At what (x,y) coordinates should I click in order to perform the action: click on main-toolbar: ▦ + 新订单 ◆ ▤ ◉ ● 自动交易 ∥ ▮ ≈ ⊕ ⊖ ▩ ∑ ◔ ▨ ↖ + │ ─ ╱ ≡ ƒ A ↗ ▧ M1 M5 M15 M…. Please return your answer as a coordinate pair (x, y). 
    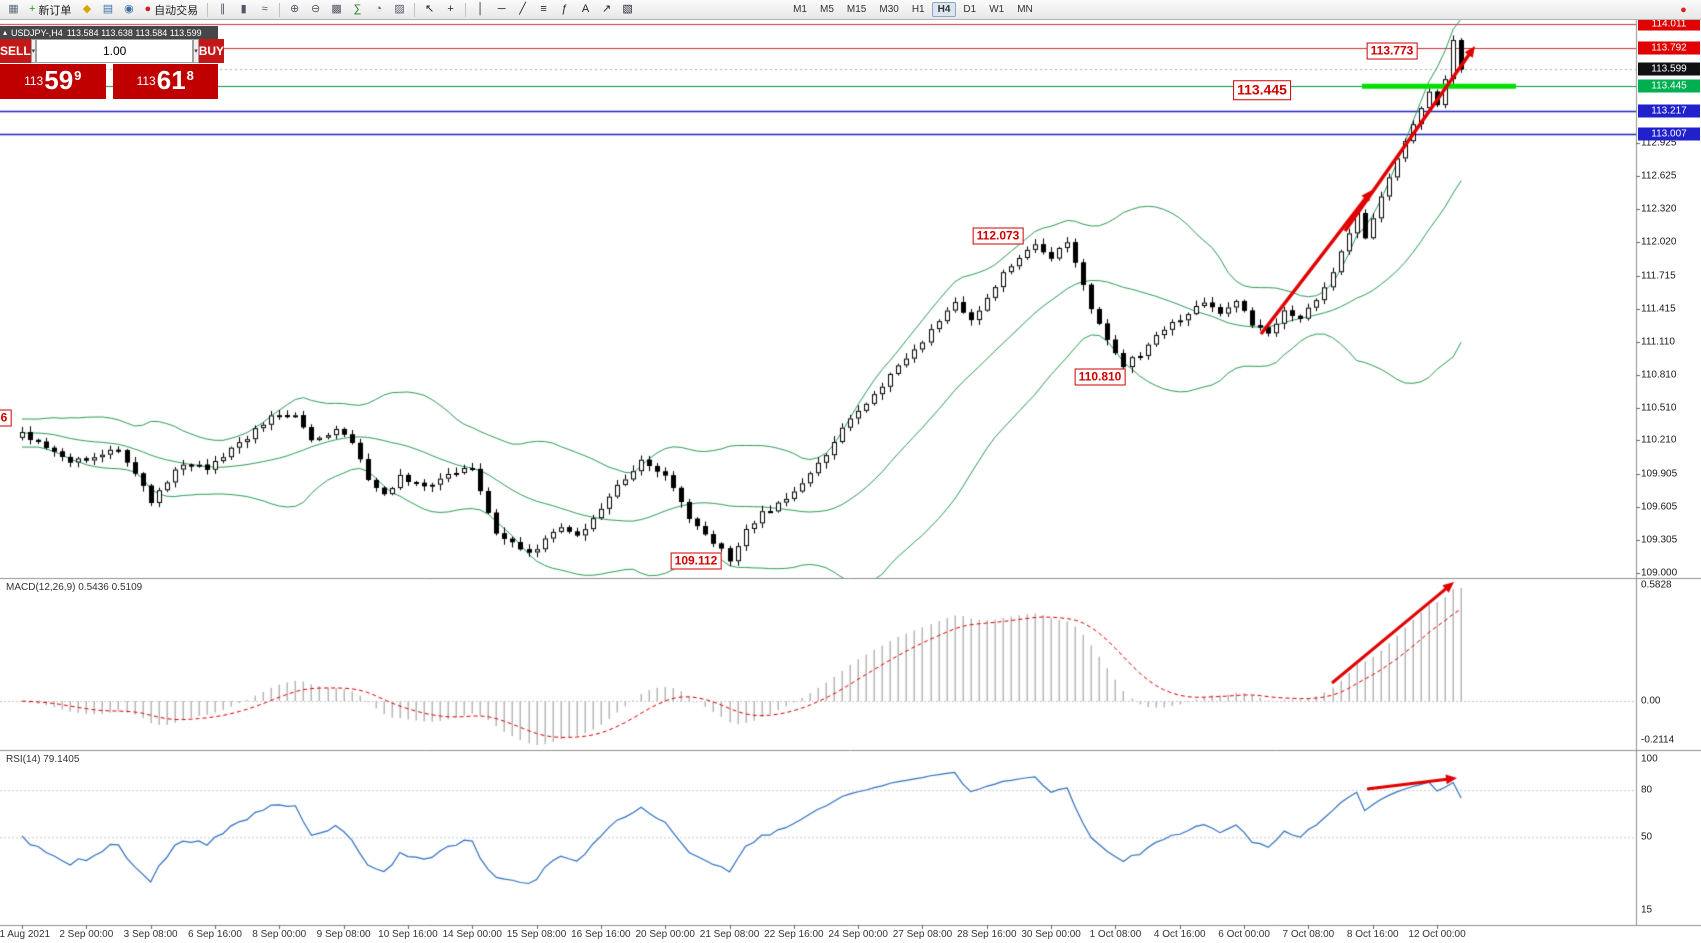
    Looking at the image, I should click on (850, 10).